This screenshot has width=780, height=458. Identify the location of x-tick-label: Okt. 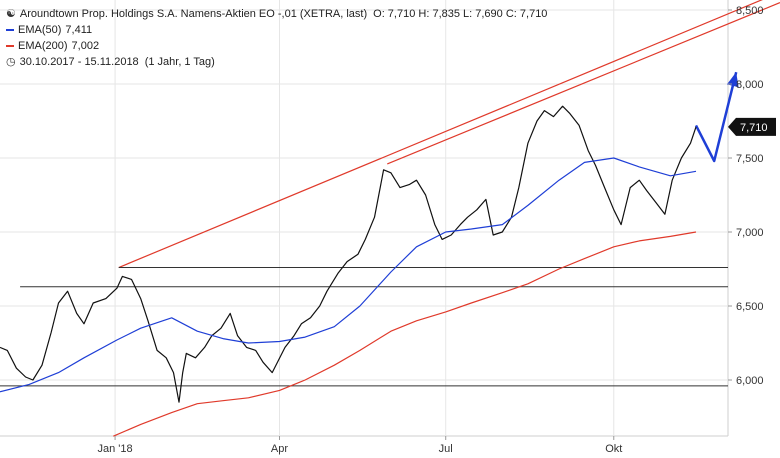
(613, 449).